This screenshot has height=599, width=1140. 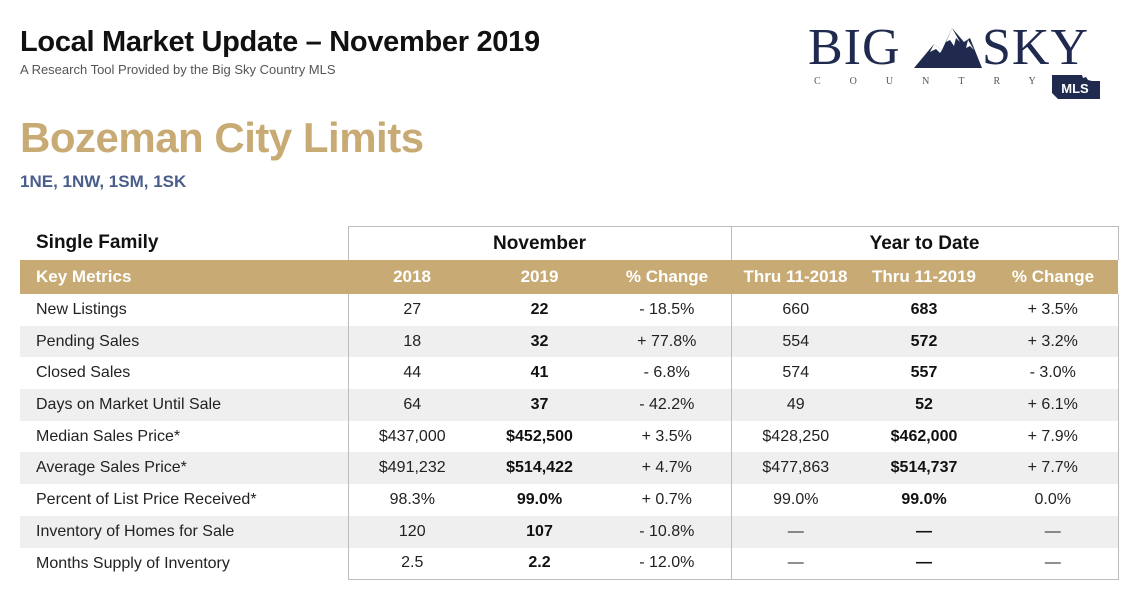 What do you see at coordinates (1053, 468) in the screenshot?
I see `ytd-change-value: + 7.7%` at bounding box center [1053, 468].